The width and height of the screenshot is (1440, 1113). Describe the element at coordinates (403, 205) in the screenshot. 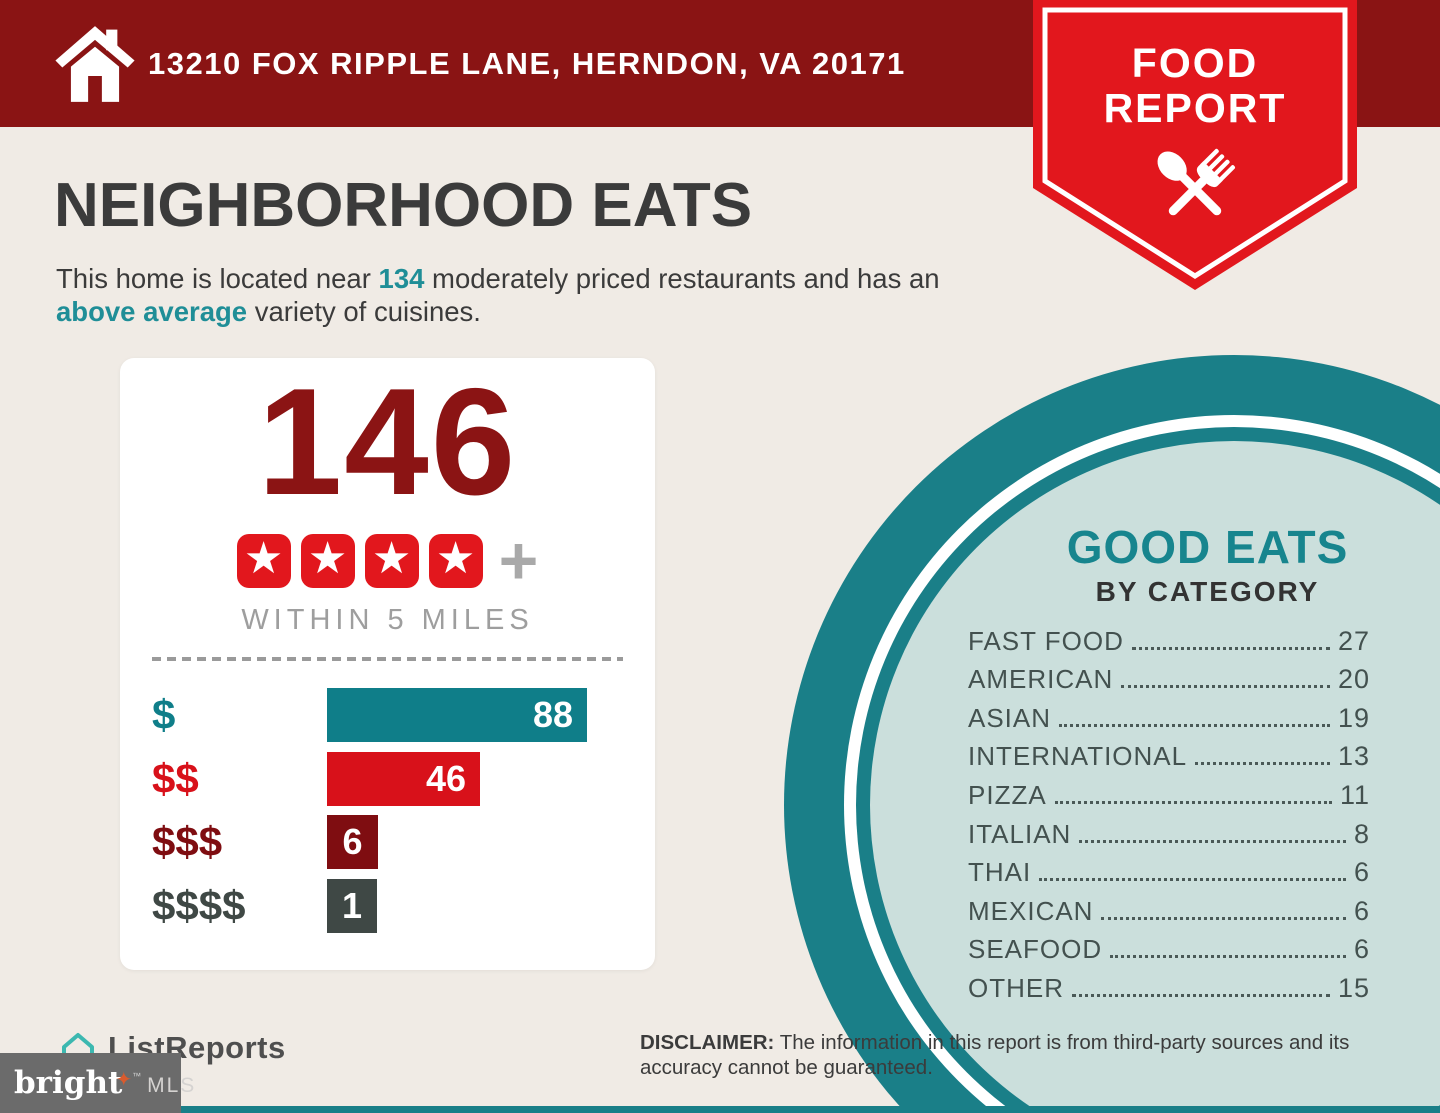

I see `page-title: NEIGHBORHOOD EATS` at that location.